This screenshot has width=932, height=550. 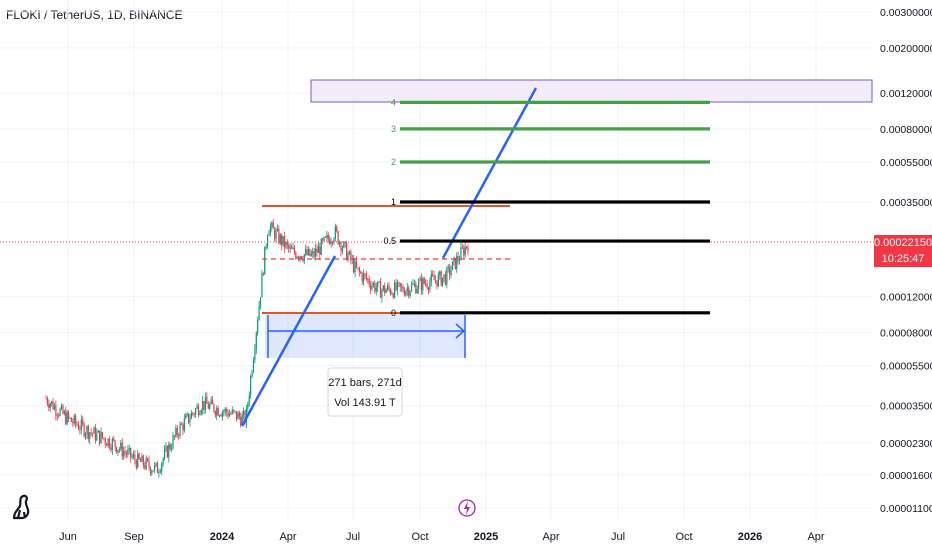 What do you see at coordinates (134, 537) in the screenshot?
I see `time-tick-label: Sep` at bounding box center [134, 537].